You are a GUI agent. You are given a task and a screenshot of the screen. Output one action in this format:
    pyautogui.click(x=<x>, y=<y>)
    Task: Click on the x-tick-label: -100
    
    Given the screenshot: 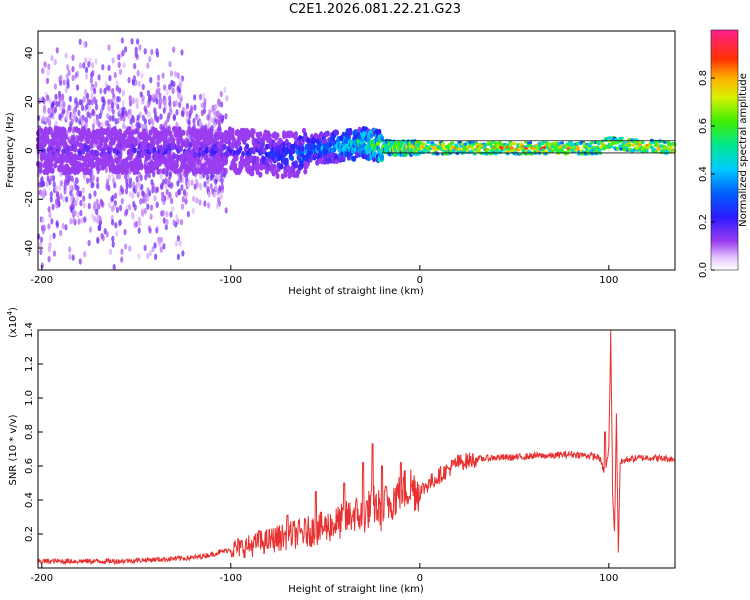 What is the action you would take?
    pyautogui.click(x=230, y=280)
    